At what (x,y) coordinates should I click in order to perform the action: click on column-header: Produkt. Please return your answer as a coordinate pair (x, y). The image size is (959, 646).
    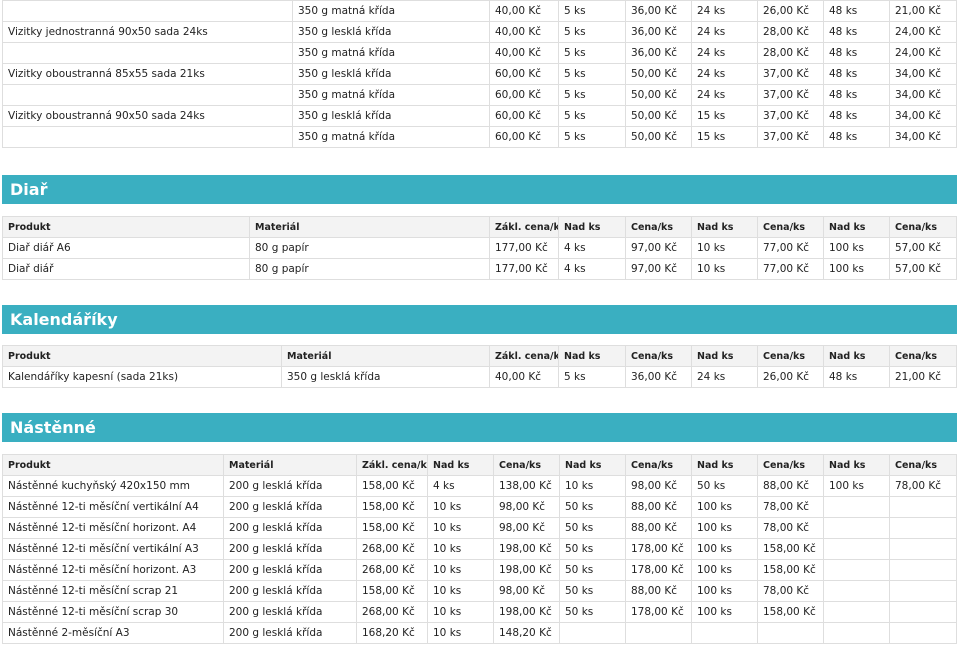
    Looking at the image, I should click on (126, 227).